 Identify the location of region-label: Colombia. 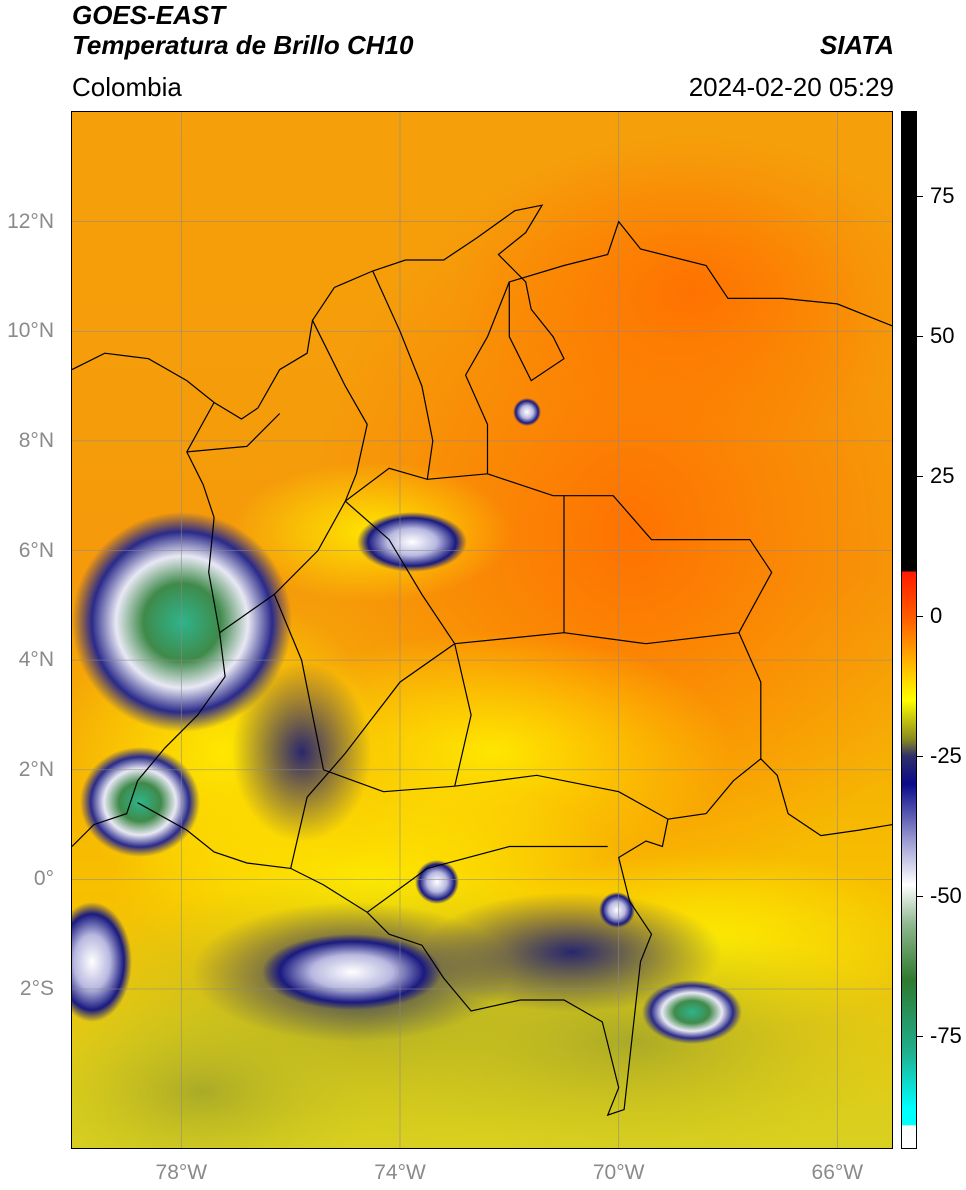
(127, 87).